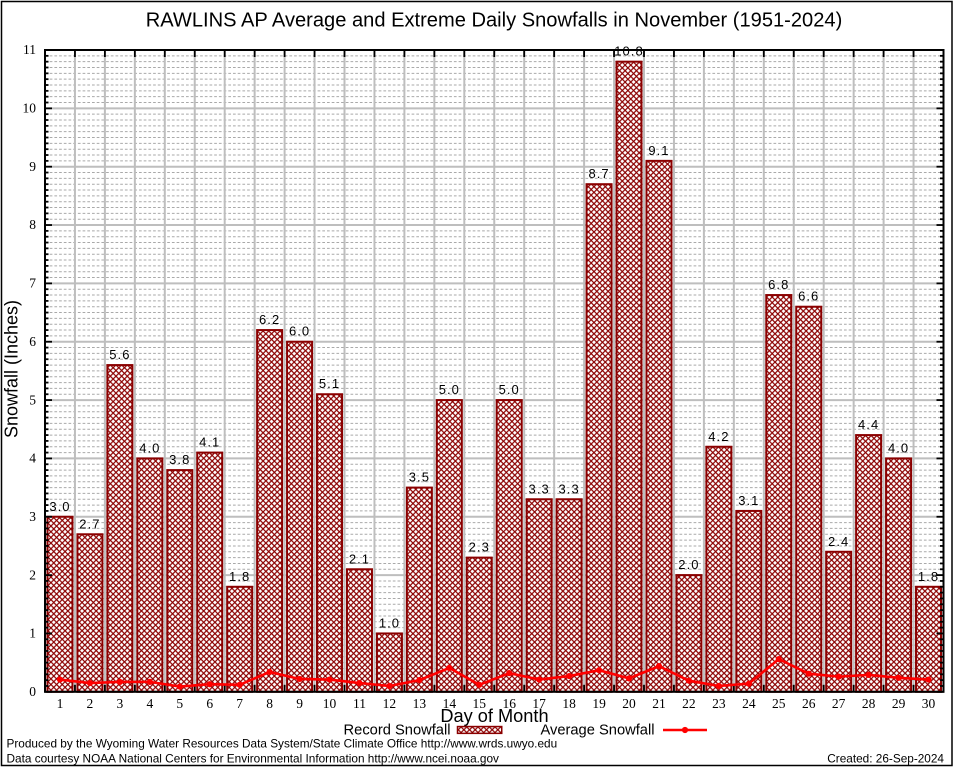 The height and width of the screenshot is (768, 954). Describe the element at coordinates (688, 564) in the screenshot. I see `svg-text: 2.0` at that location.